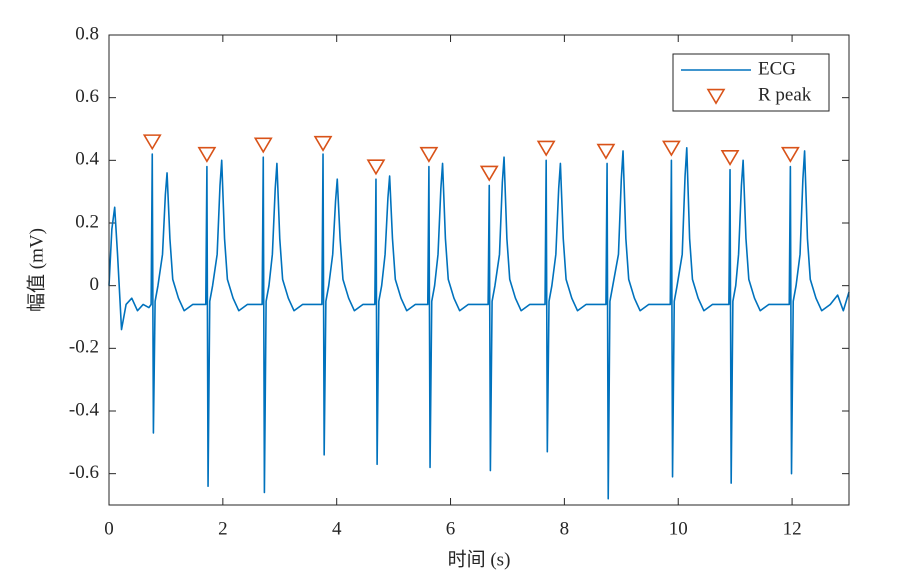 The image size is (908, 579). I want to click on legend-label: ECG, so click(777, 68).